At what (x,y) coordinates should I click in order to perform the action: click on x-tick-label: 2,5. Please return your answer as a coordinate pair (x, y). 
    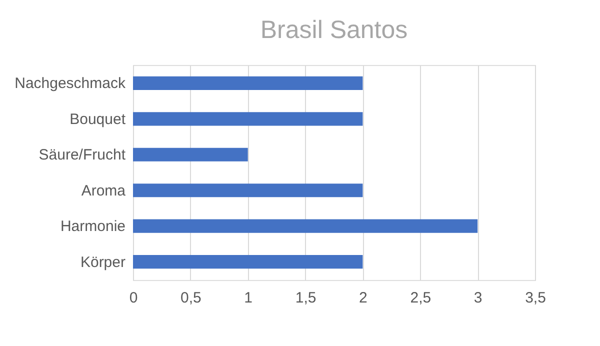
    Looking at the image, I should click on (421, 298).